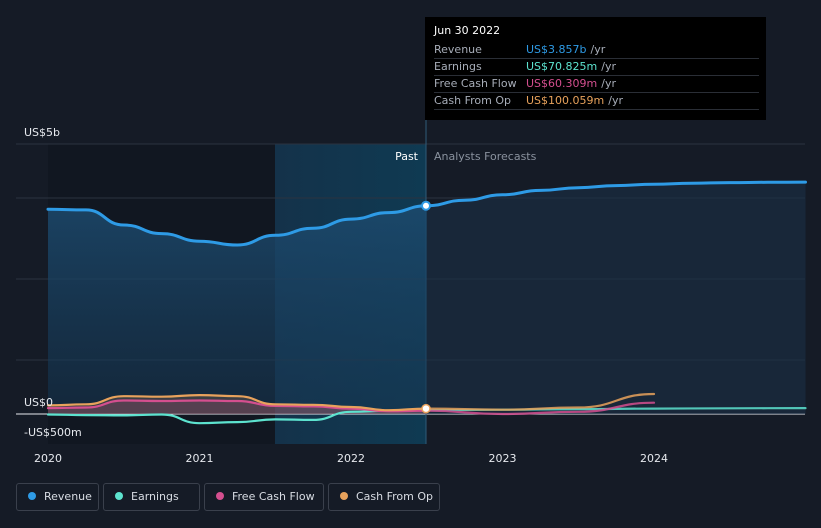  Describe the element at coordinates (458, 66) in the screenshot. I see `tooltip-label: Earnings` at that location.